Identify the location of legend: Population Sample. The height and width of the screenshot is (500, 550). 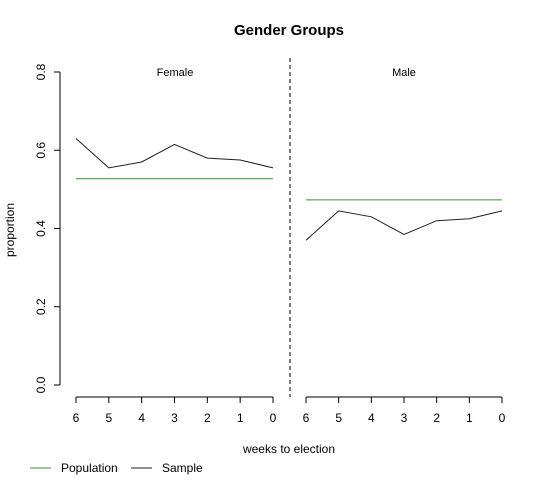
(116, 468).